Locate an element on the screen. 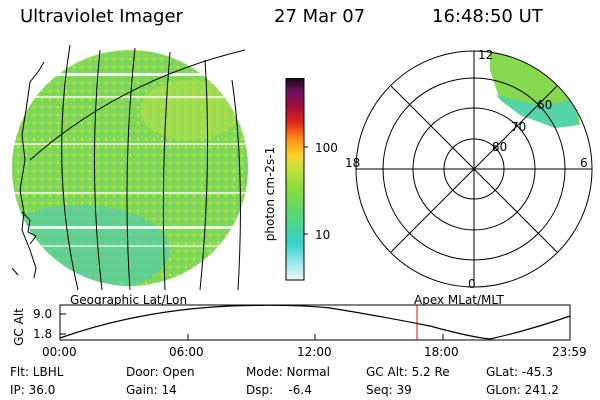  altitude-plot is located at coordinates (315, 322).